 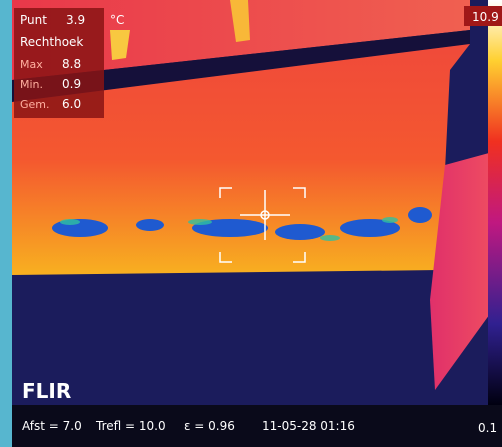 I want to click on crosshair, so click(x=262, y=225).